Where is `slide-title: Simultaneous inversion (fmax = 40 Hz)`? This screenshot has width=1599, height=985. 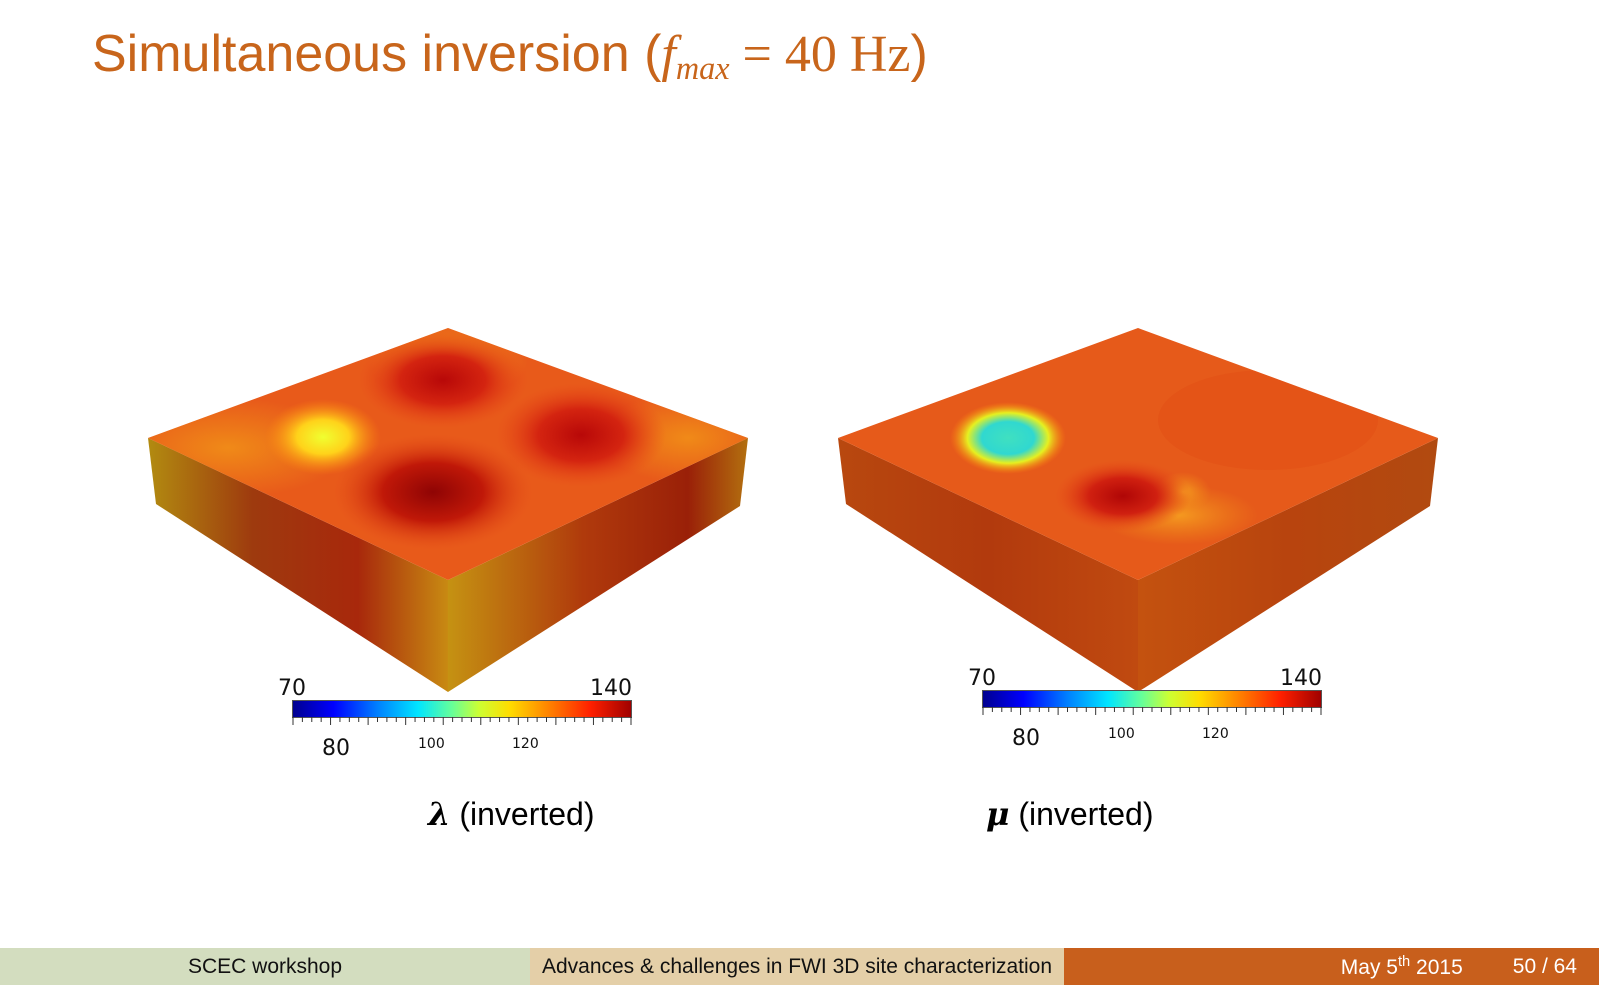 slide-title: Simultaneous inversion (fmax = 40 Hz) is located at coordinates (510, 56).